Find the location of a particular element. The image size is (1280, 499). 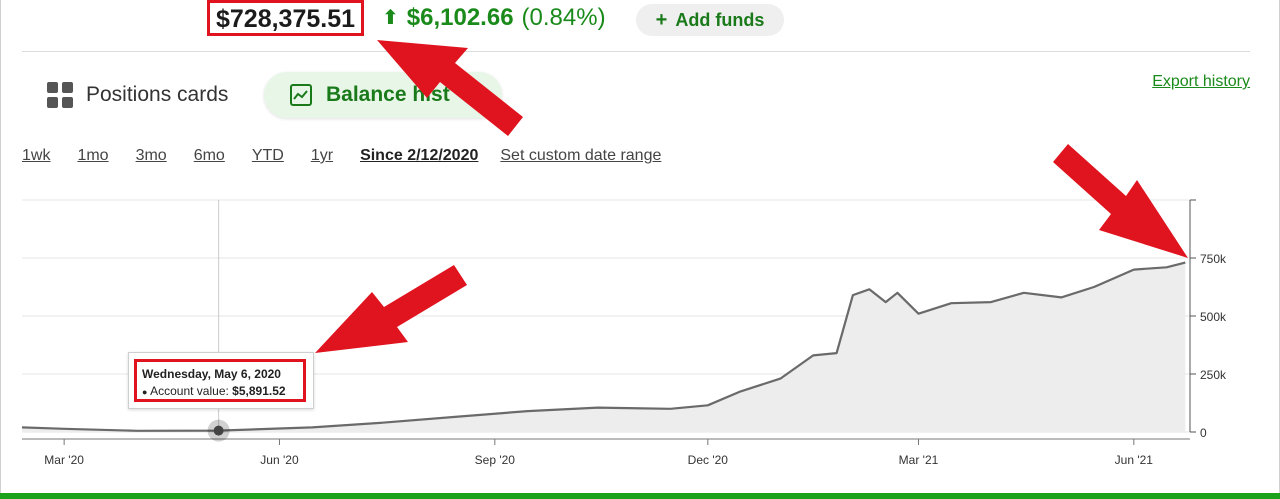

y-tick-label: 0 is located at coordinates (1203, 433).